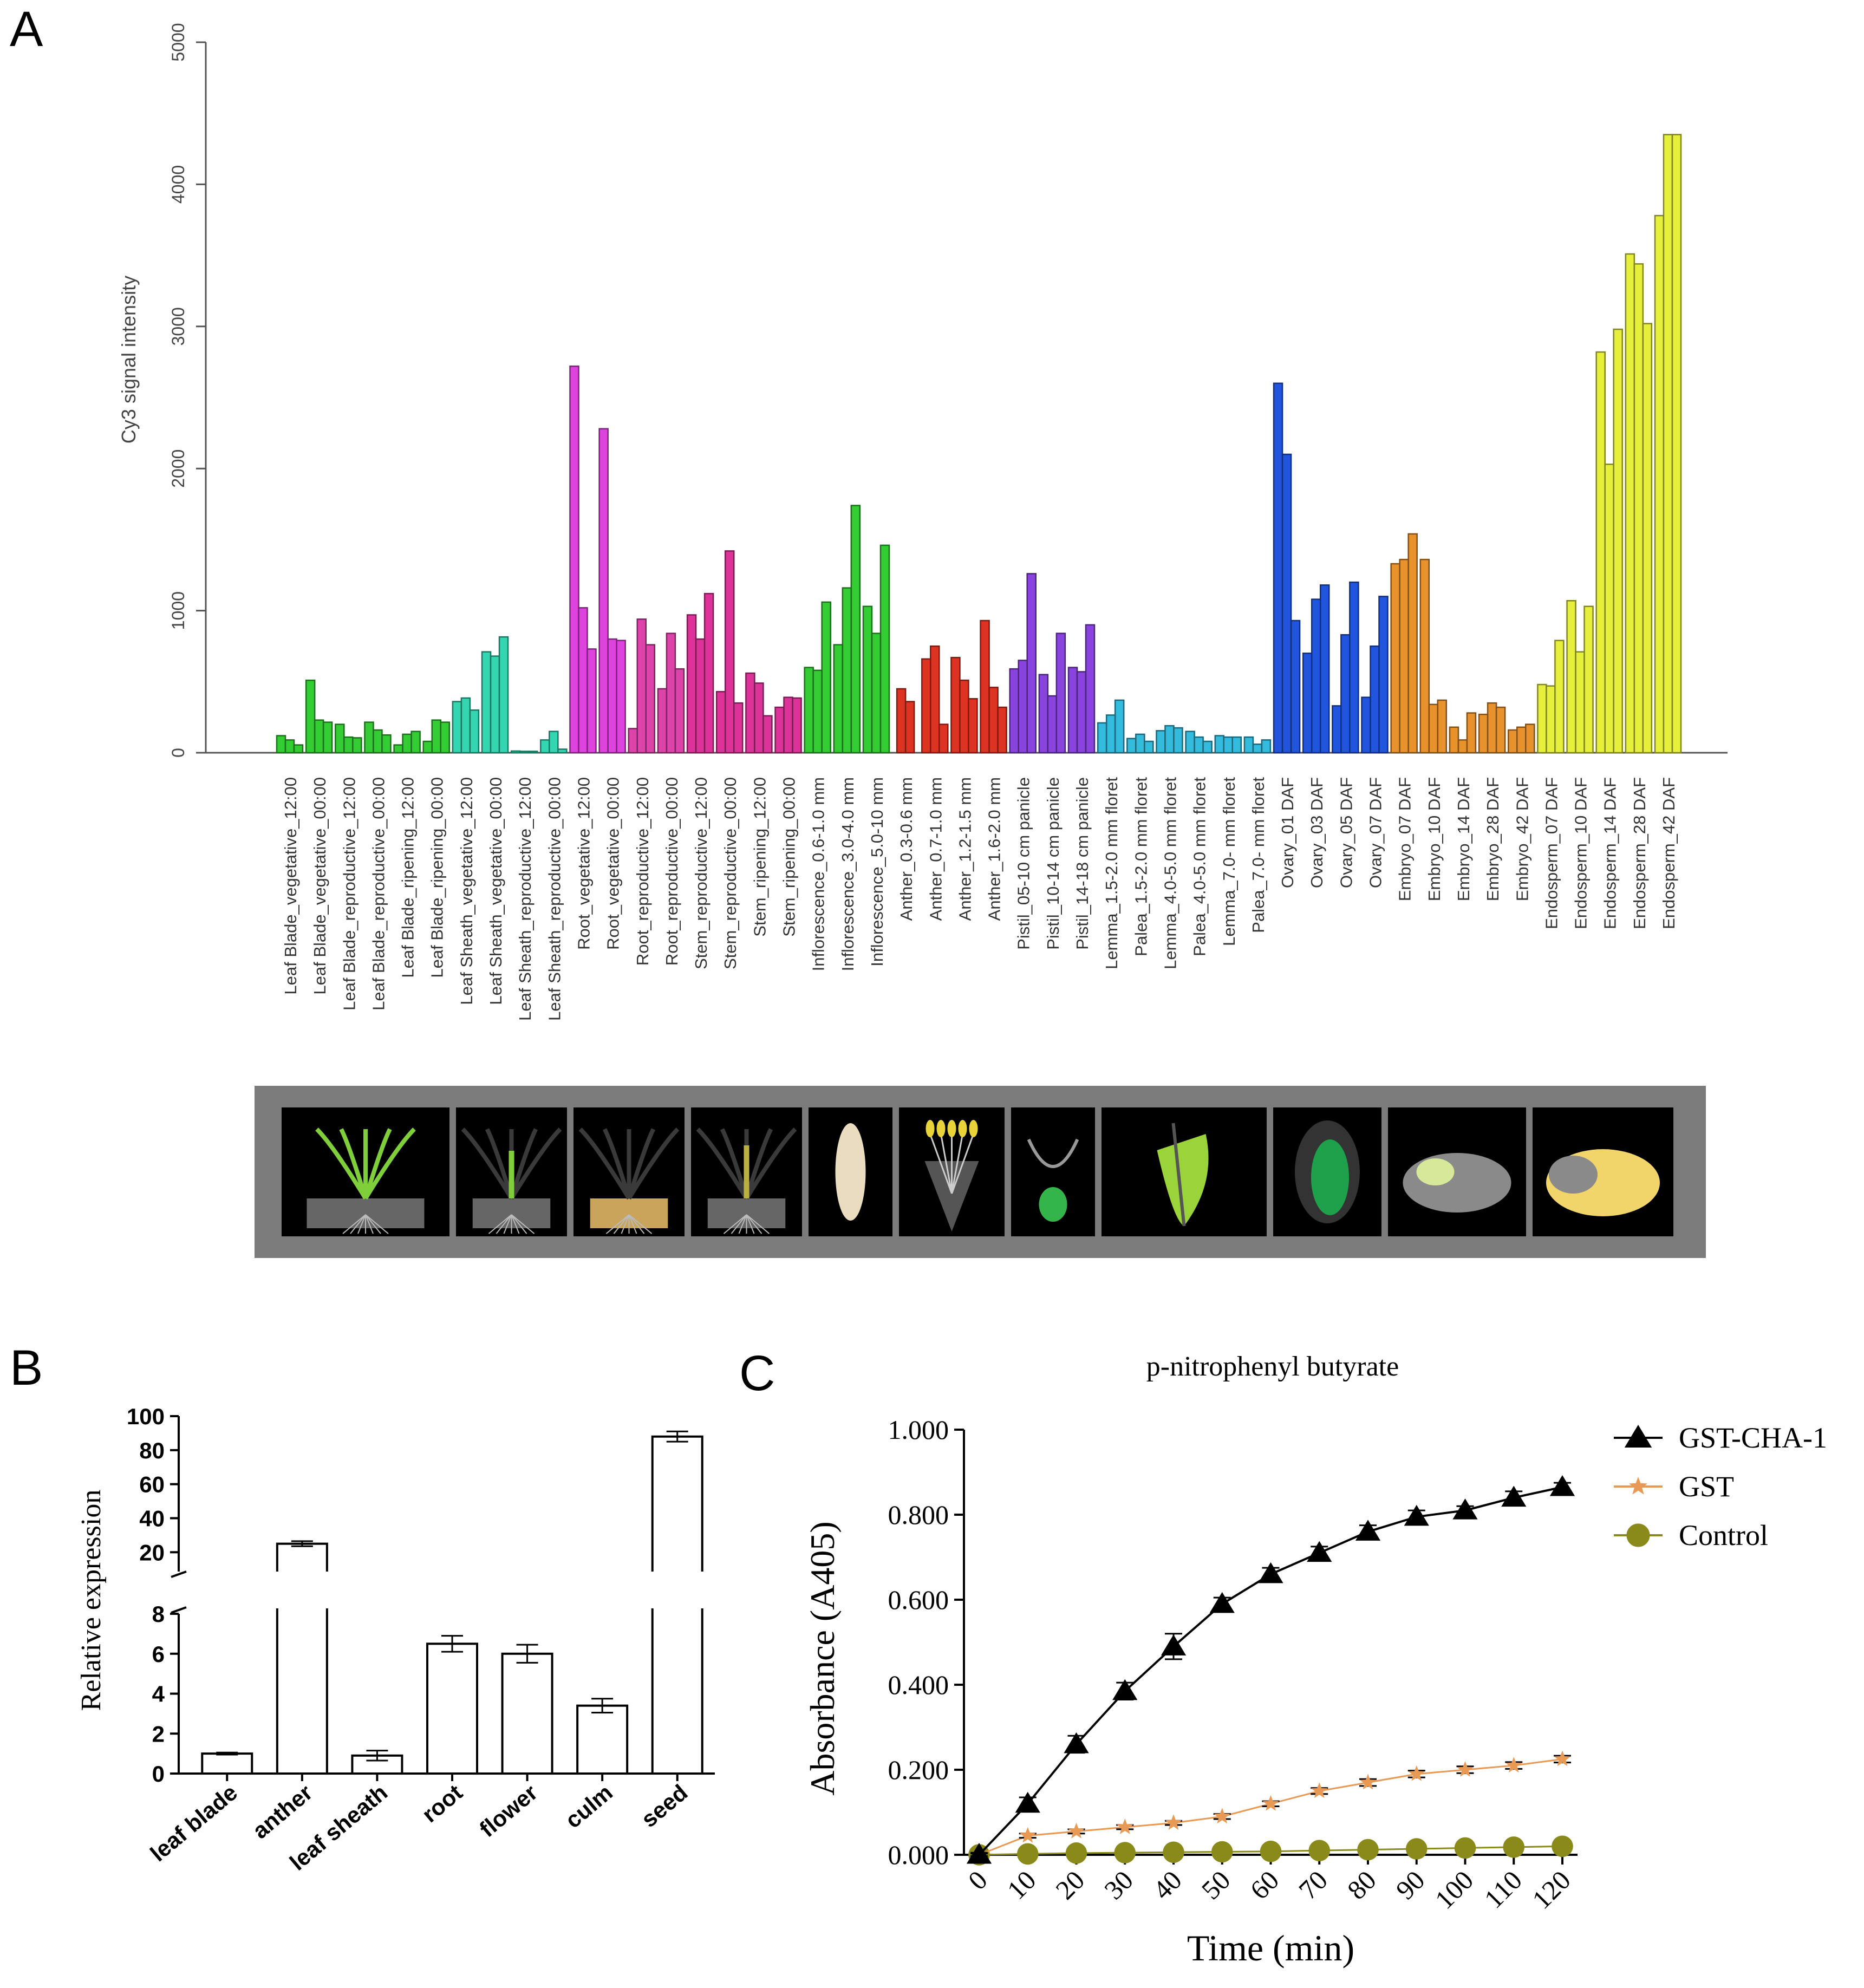 This screenshot has height=1988, width=1864. Describe the element at coordinates (1313, 1885) in the screenshot. I see `x-tick-label: 70` at that location.